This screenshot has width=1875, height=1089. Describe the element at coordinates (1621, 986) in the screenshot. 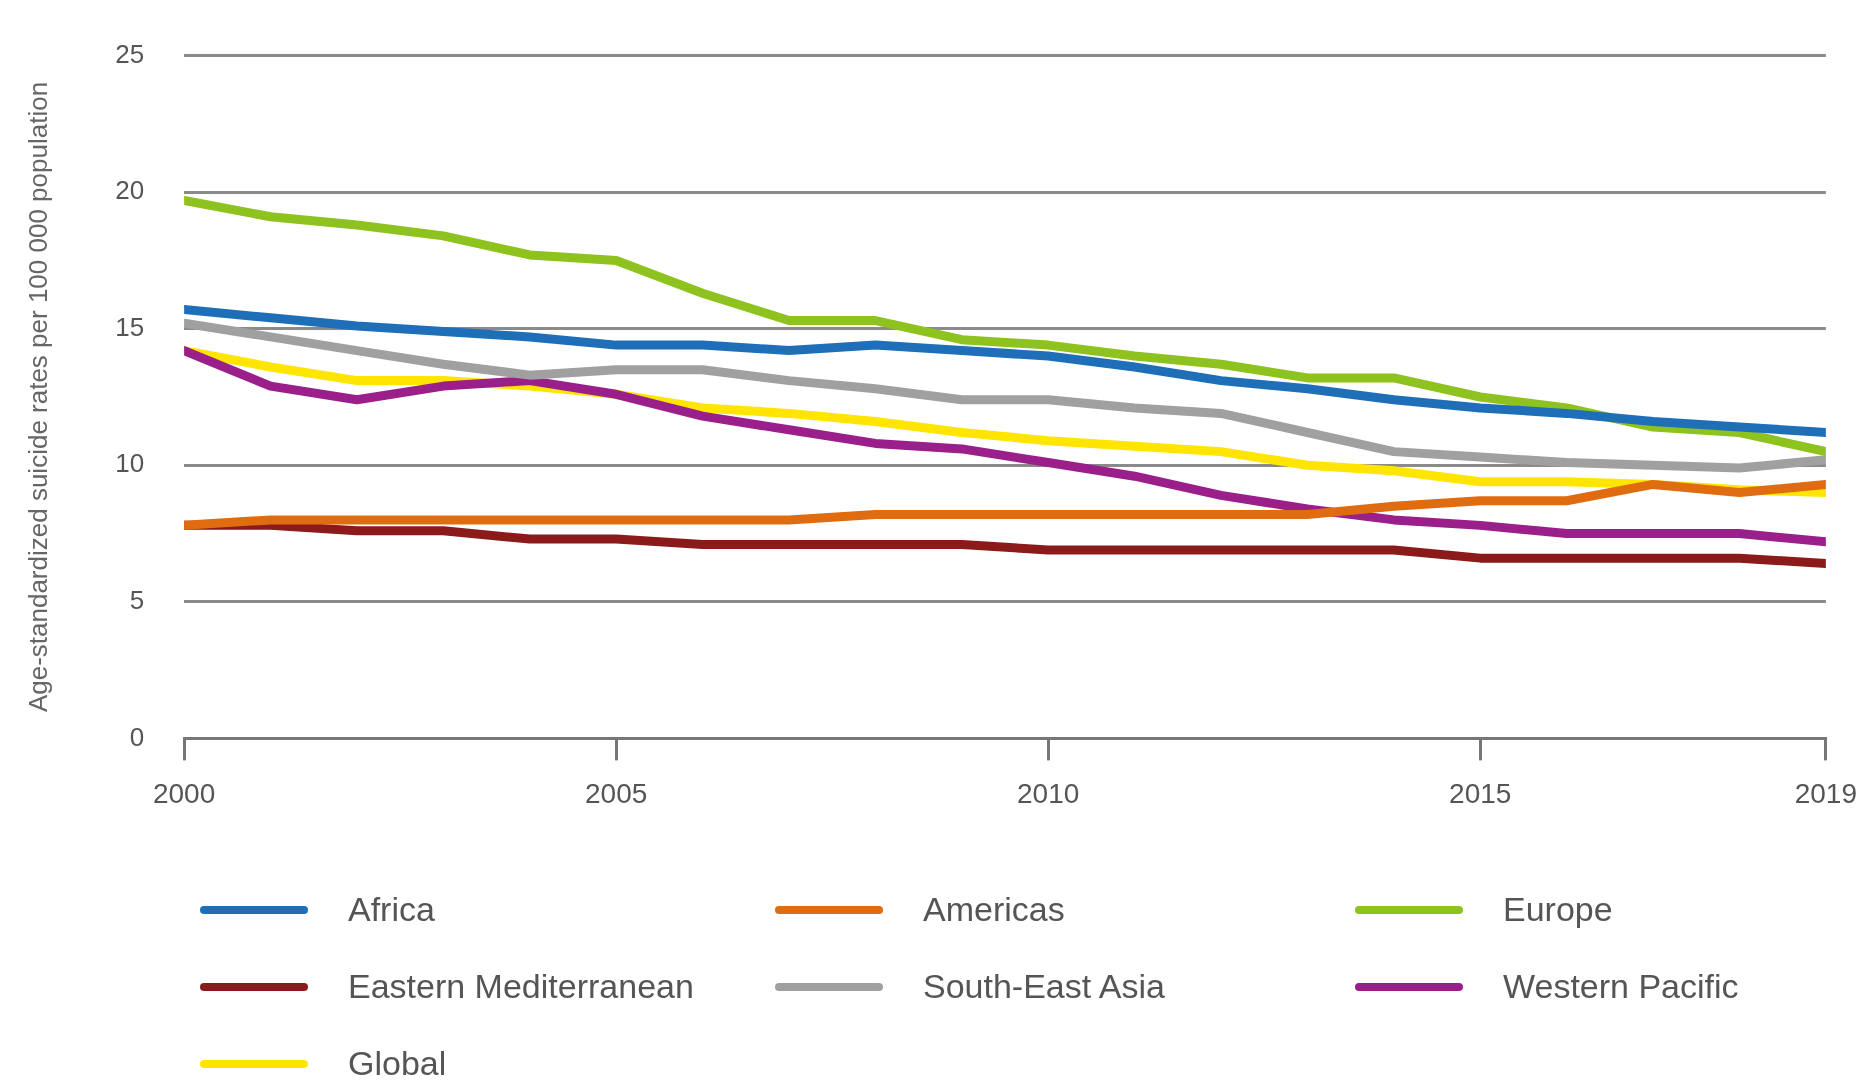

I see `legend-label: Western Pacific` at that location.